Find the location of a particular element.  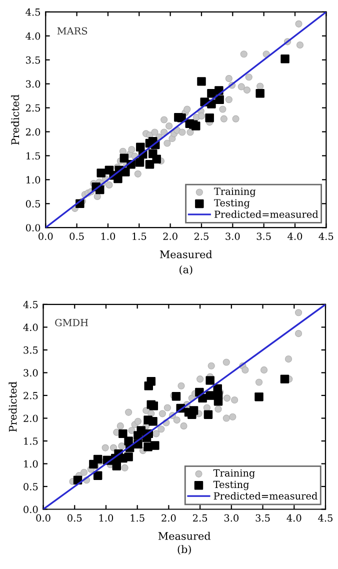

x-tick-label: 2.0 is located at coordinates (169, 518).